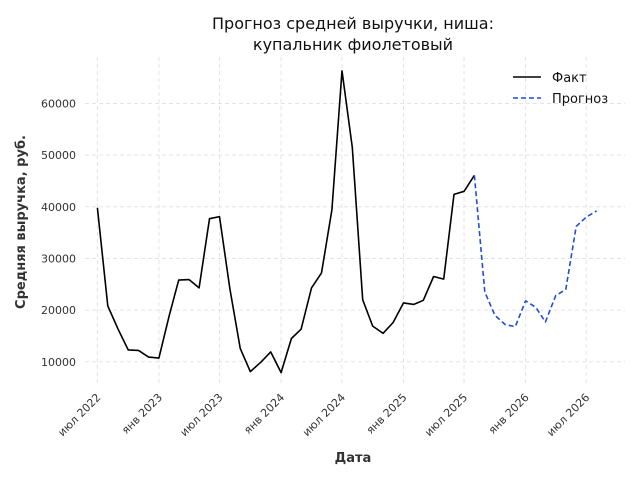 The width and height of the screenshot is (640, 480). Describe the element at coordinates (142, 414) in the screenshot. I see `x-tick-label: янв 2023` at that location.